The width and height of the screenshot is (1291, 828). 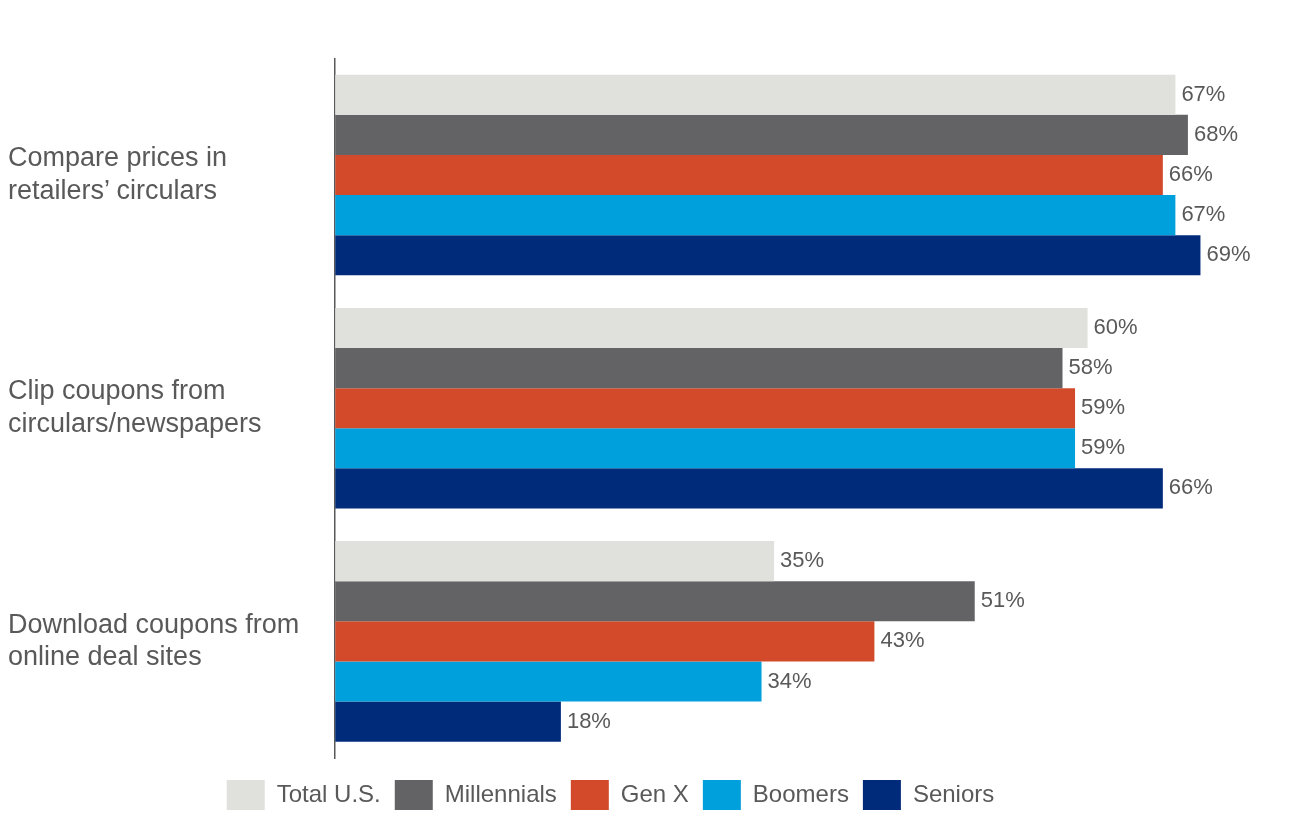 I want to click on data-label: 51%, so click(x=1002, y=600).